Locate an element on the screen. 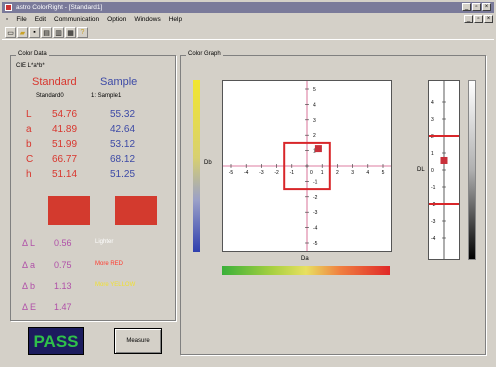 This screenshot has width=496, height=367. delta-value: 1.13 is located at coordinates (63, 286).